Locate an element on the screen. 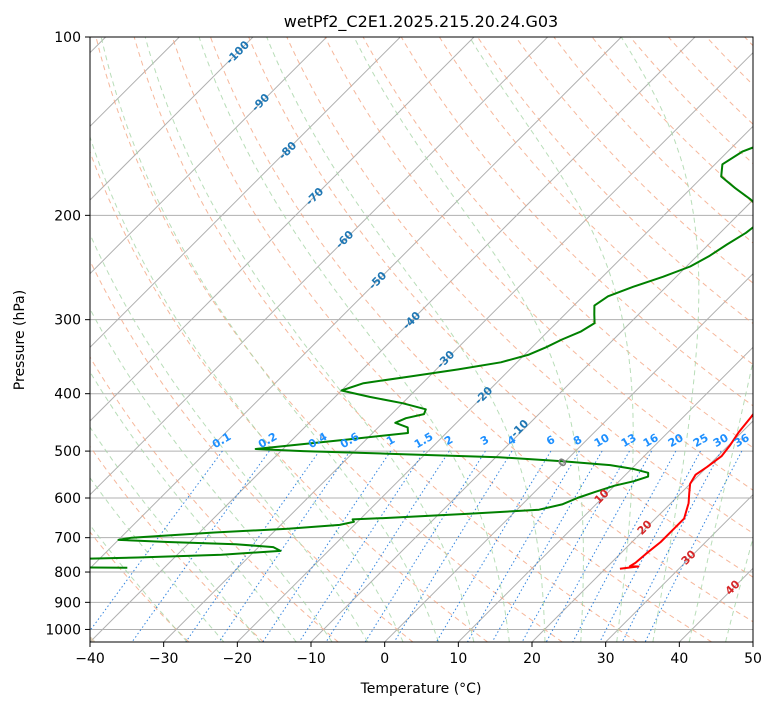 The height and width of the screenshot is (708, 775). y-tick-label: 300 is located at coordinates (67, 321).